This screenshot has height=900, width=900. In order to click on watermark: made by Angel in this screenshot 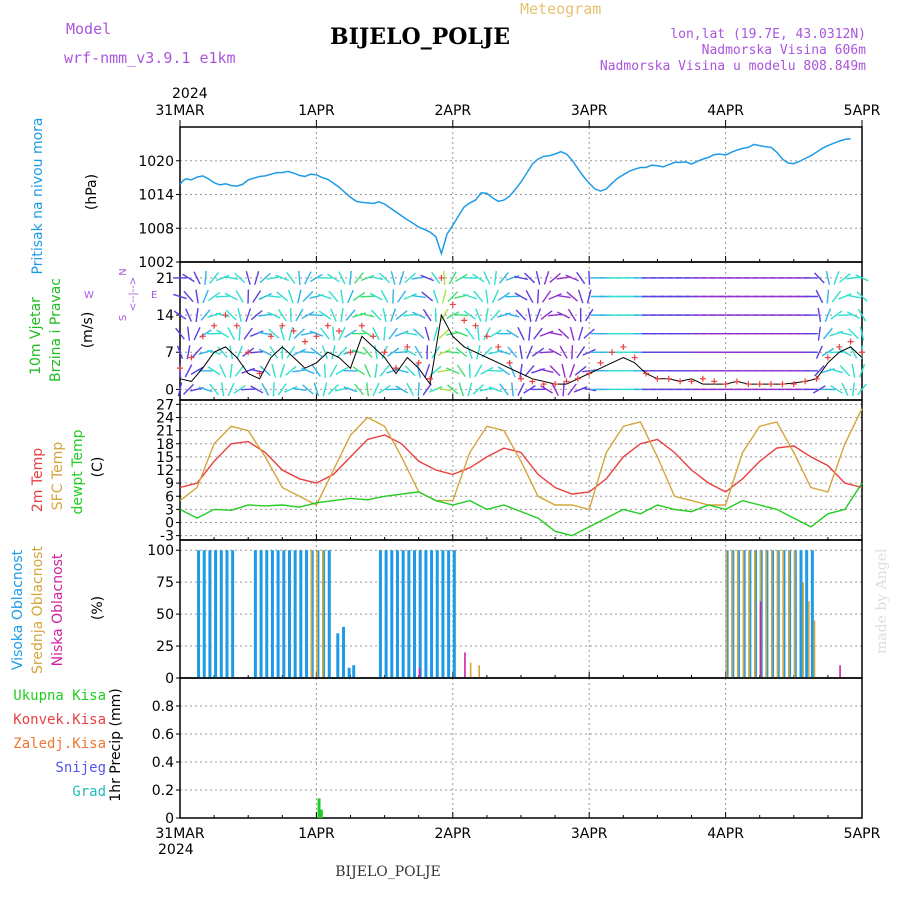, I will do `click(882, 601)`.